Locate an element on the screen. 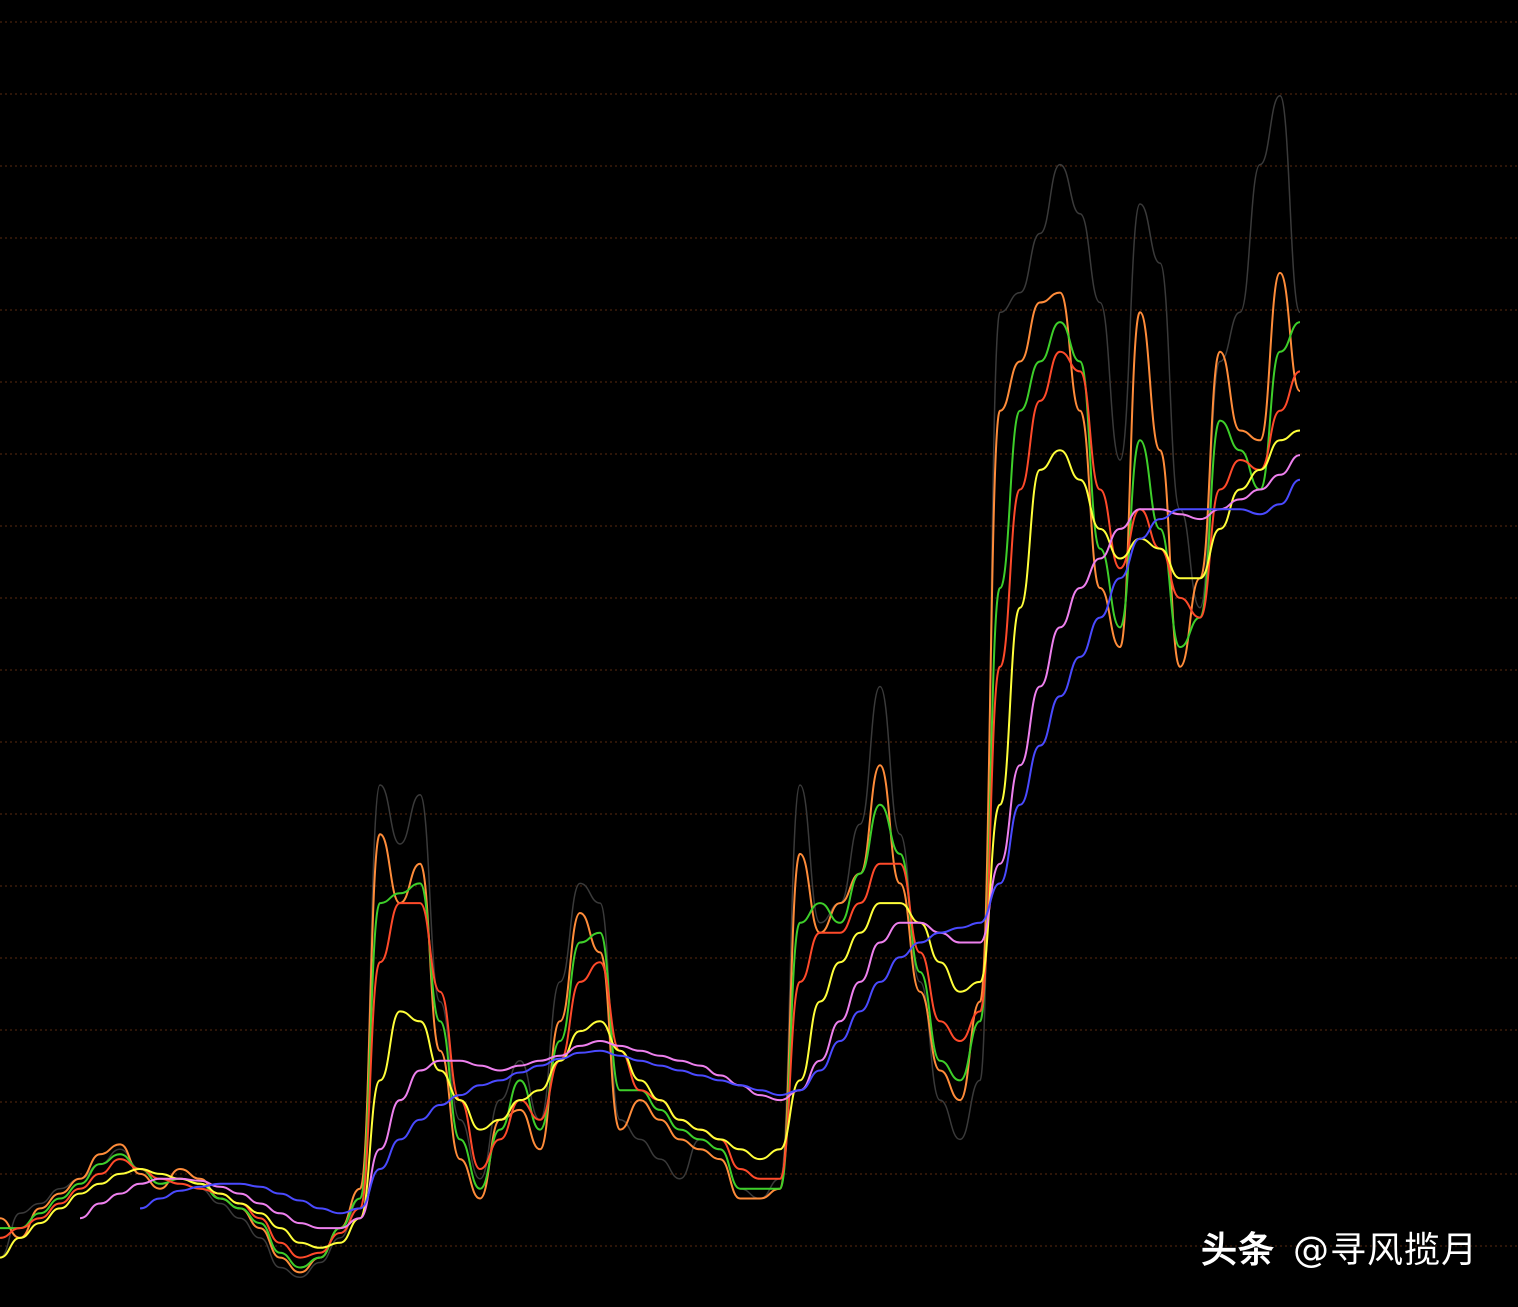  watermark: 头条 @寻风揽月 is located at coordinates (1339, 1247).